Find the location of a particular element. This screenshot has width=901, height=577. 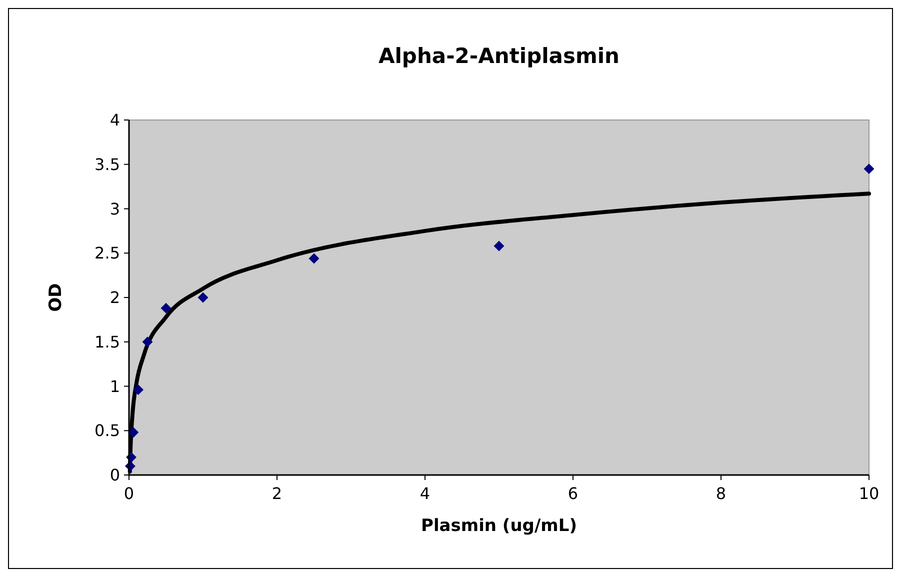

y-tick-label: 1.5 is located at coordinates (107, 342).